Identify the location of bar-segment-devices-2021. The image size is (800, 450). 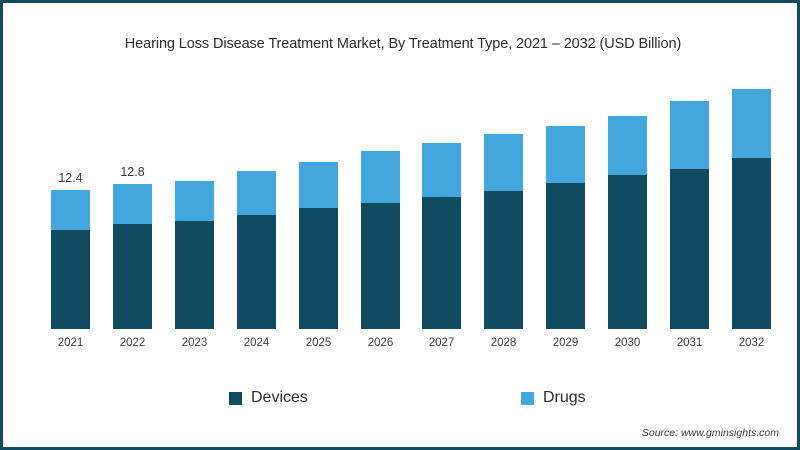
(70, 279).